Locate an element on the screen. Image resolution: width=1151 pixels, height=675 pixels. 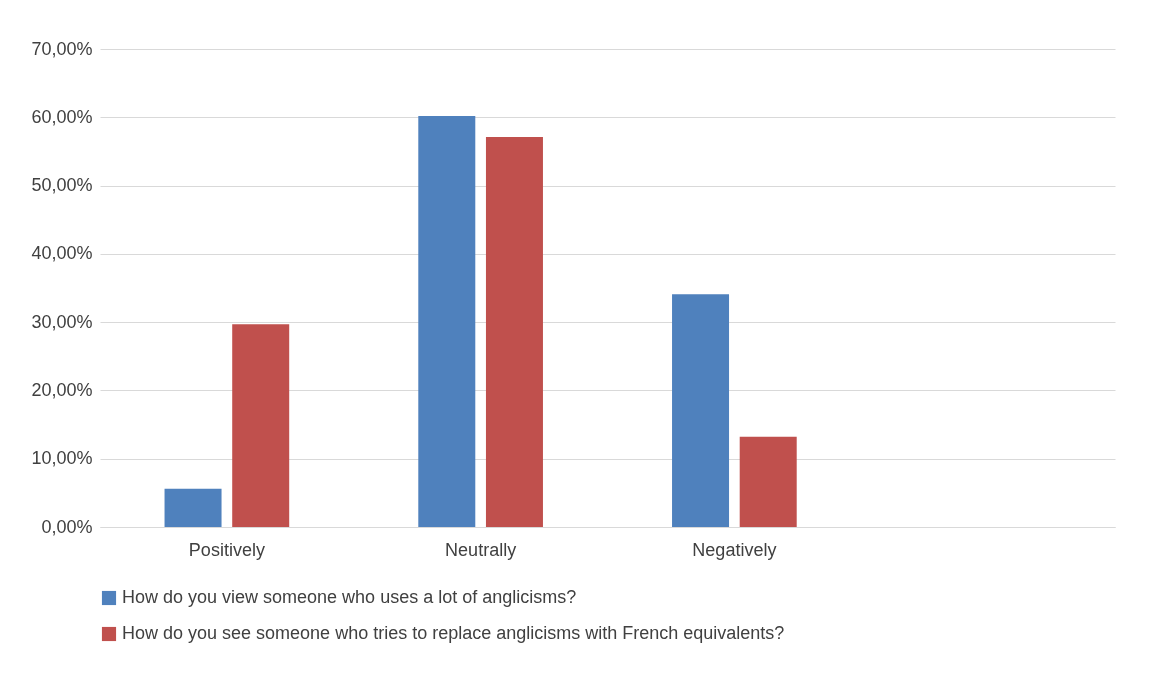
x-tick-label: Neutrally is located at coordinates (481, 549).